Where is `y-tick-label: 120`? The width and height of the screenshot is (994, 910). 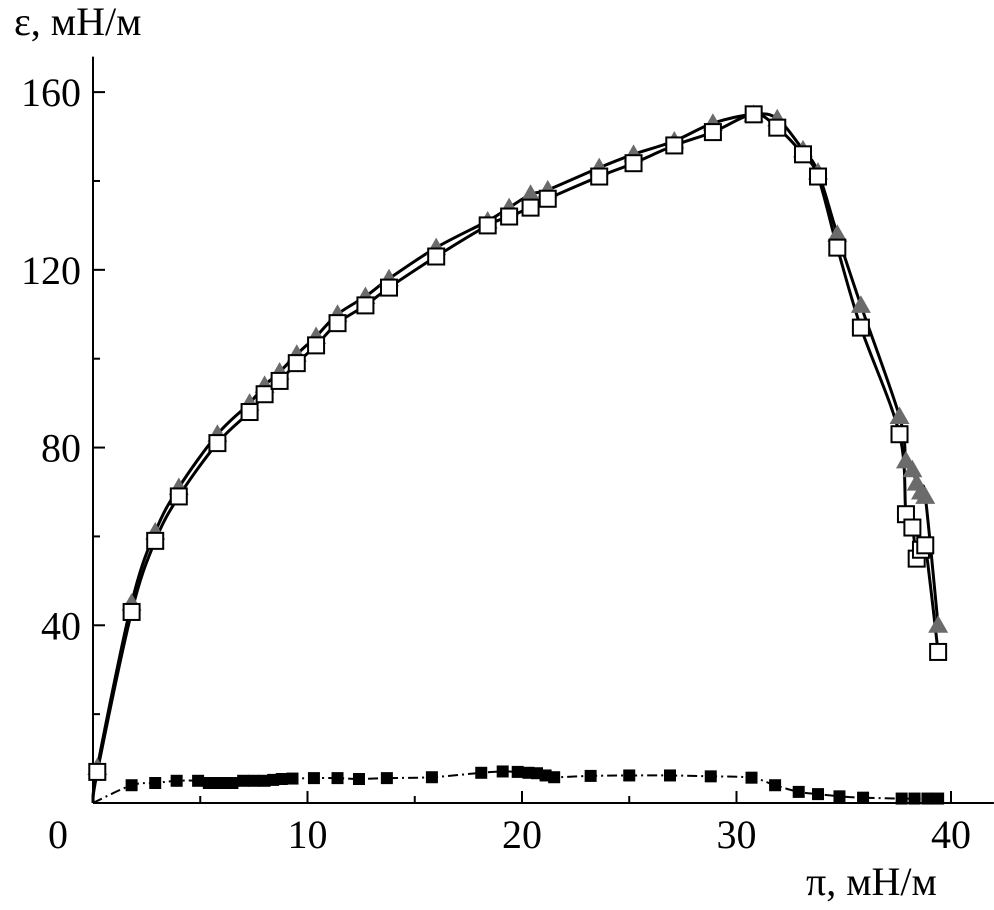 y-tick-label: 120 is located at coordinates (51, 270).